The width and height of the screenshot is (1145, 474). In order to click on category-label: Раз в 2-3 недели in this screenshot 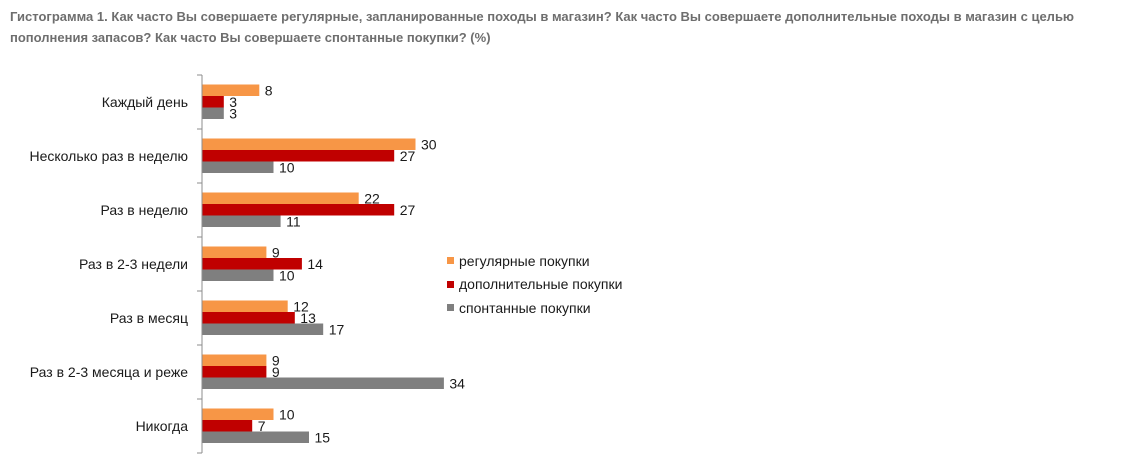, I will do `click(133, 264)`.